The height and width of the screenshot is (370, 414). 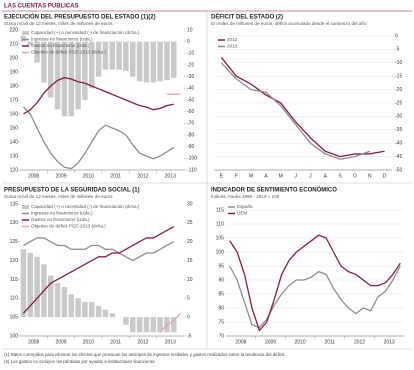 I want to click on y-tick-label: -10, so click(x=398, y=63).